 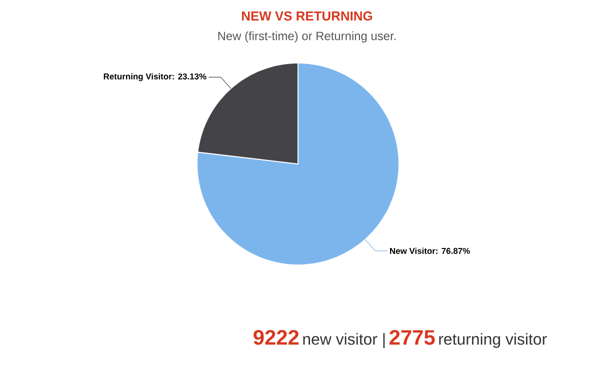 What do you see at coordinates (412, 337) in the screenshot?
I see `text: 2775` at bounding box center [412, 337].